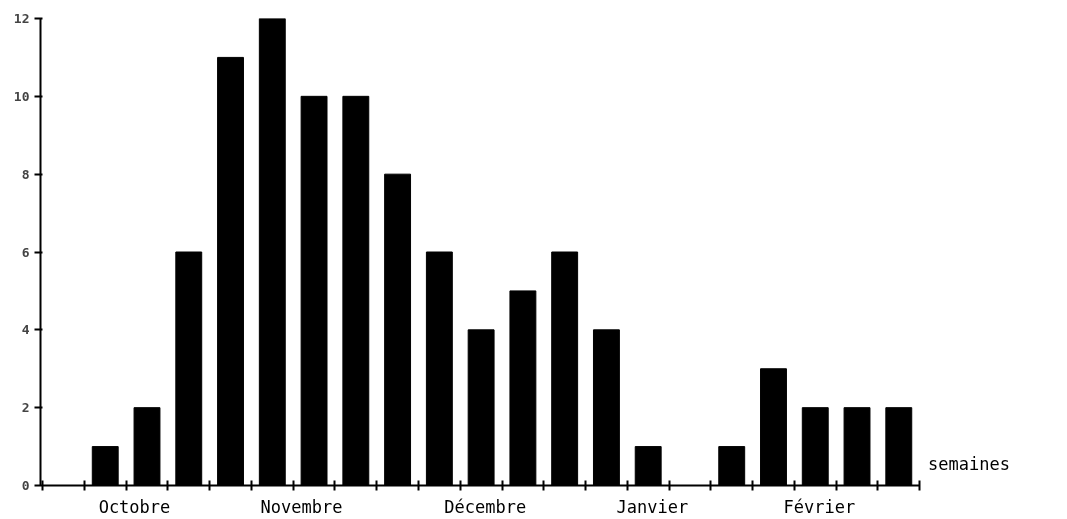 This screenshot has width=1067, height=519. What do you see at coordinates (21, 96) in the screenshot?
I see `y-tick-label: 10` at bounding box center [21, 96].